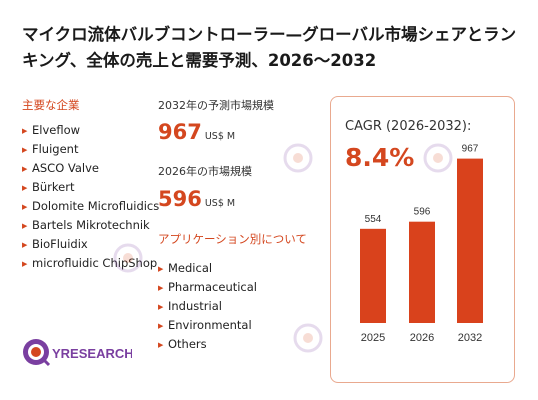  Describe the element at coordinates (60, 244) in the screenshot. I see `company-name: BioFluidix` at that location.